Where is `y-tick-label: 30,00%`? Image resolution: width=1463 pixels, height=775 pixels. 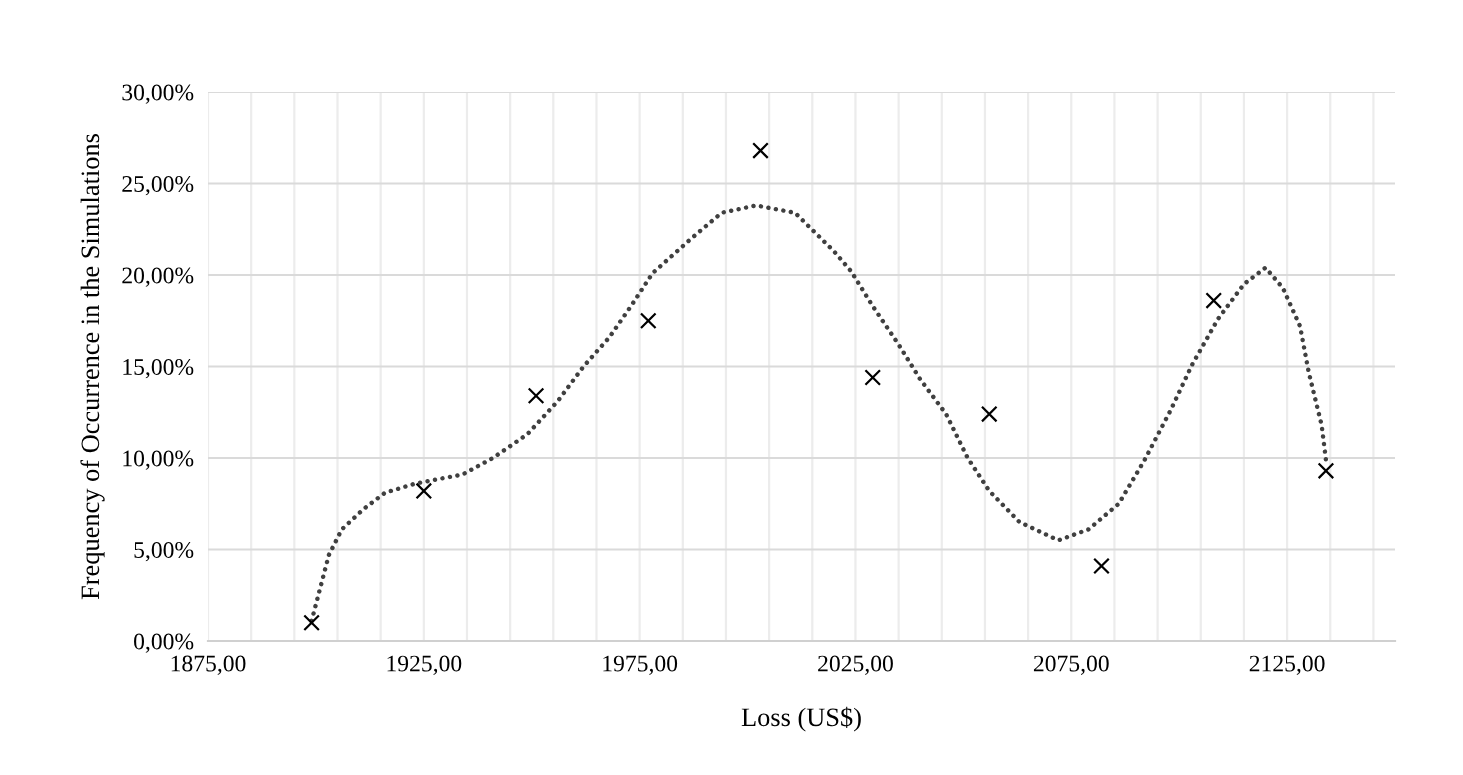
y-tick-label: 30,00% is located at coordinates (158, 94).